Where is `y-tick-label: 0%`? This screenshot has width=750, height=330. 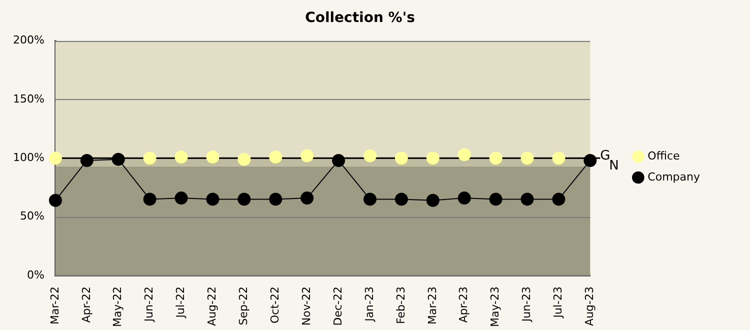 y-tick-label: 0% is located at coordinates (35, 275).